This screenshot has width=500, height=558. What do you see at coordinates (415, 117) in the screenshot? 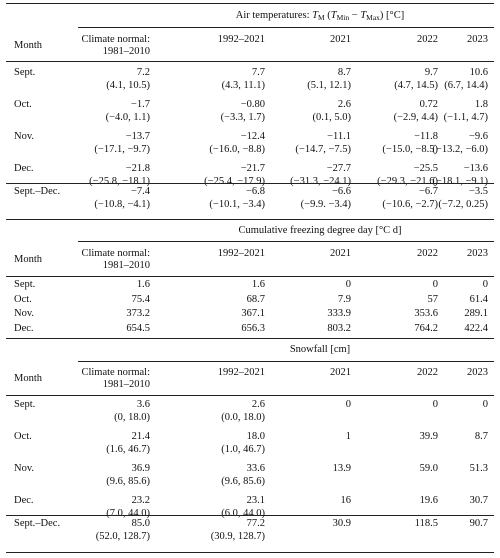
I see `table-cell-range: (−2.9, 4.4)` at bounding box center [415, 117].